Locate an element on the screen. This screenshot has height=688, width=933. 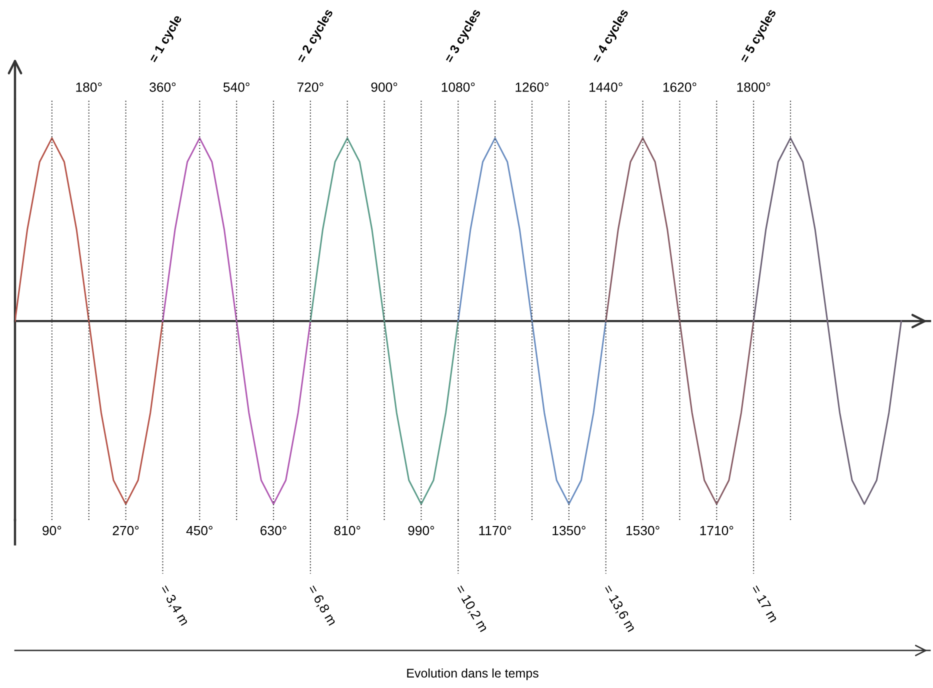
x2-tick-label: 180° is located at coordinates (89, 87).